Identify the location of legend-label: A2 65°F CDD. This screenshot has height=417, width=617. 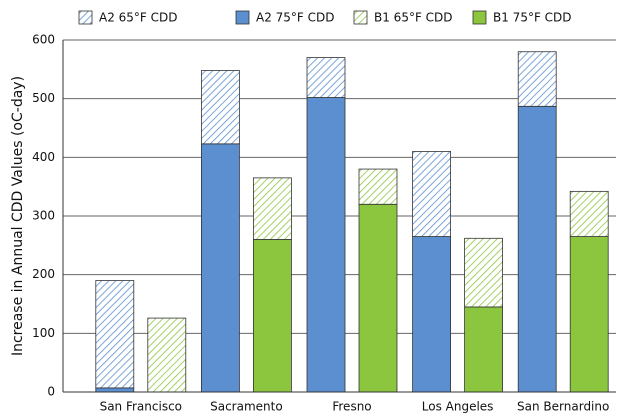
(138, 18).